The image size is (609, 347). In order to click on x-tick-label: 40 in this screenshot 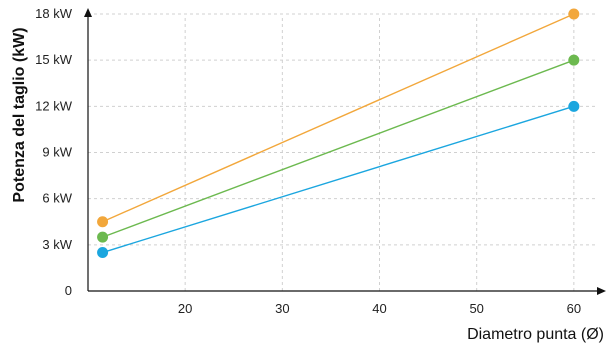, I will do `click(379, 308)`.